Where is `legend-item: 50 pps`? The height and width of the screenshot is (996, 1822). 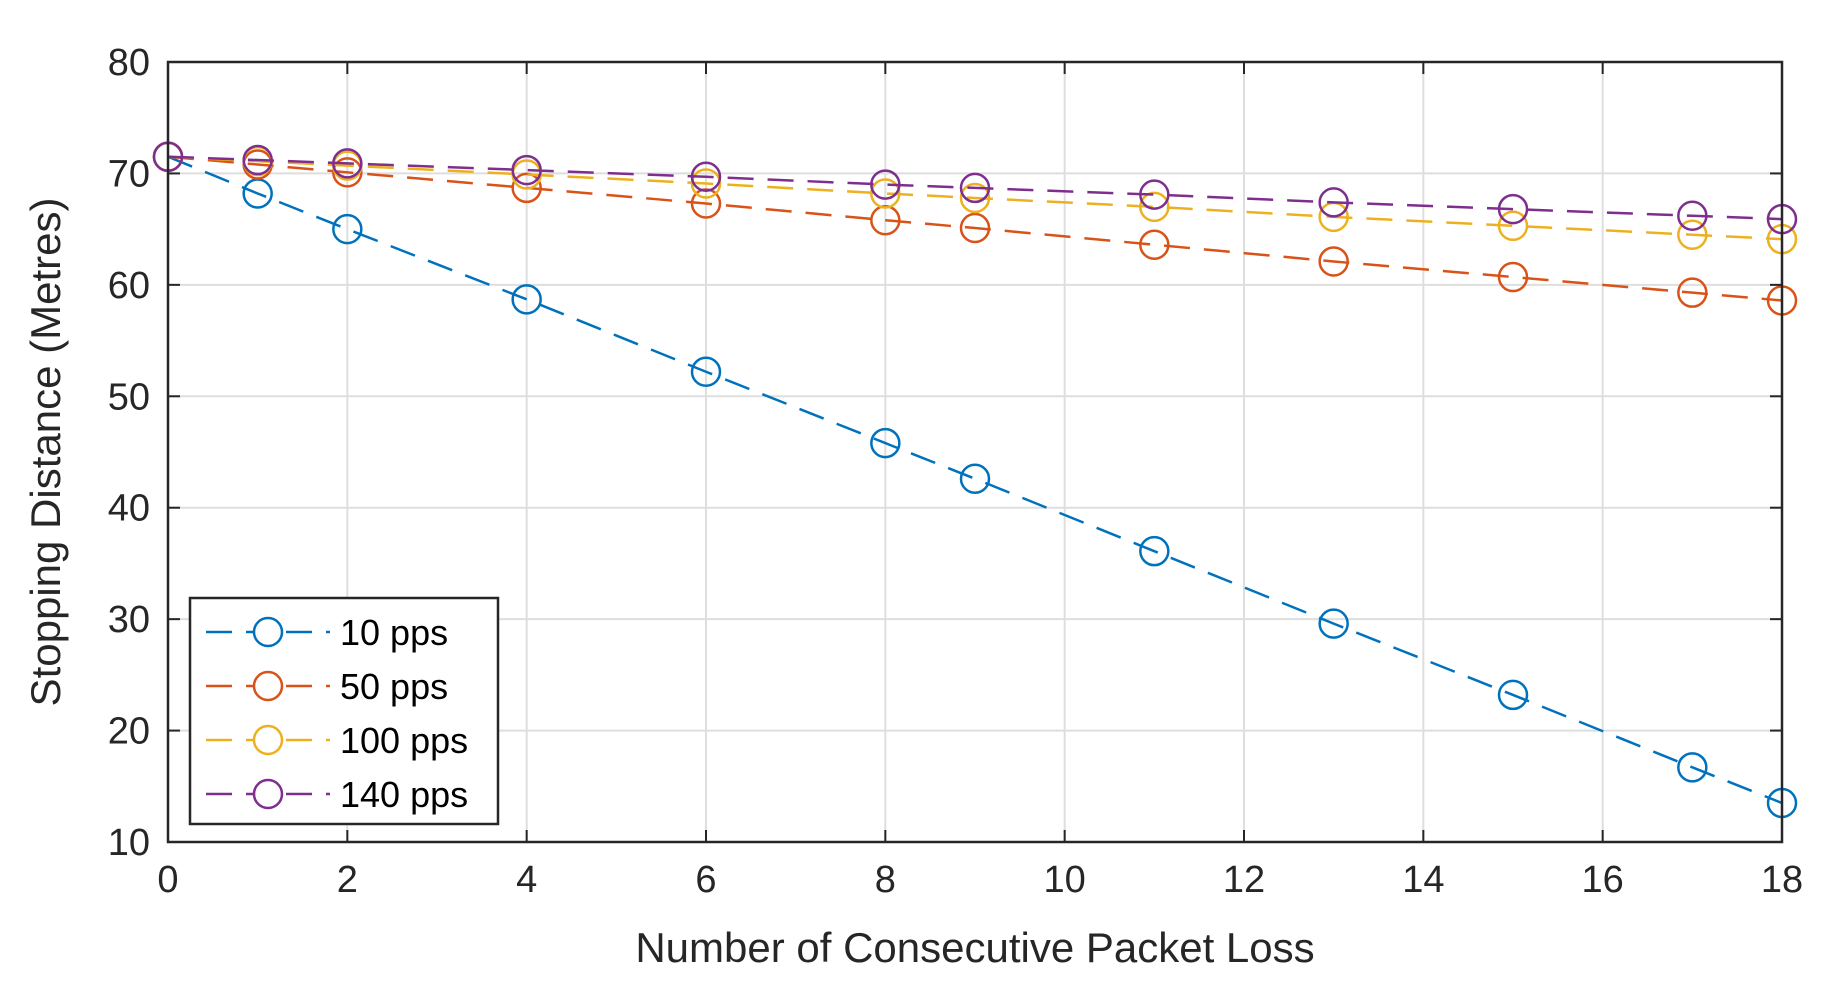
legend-item: 50 pps is located at coordinates (327, 686).